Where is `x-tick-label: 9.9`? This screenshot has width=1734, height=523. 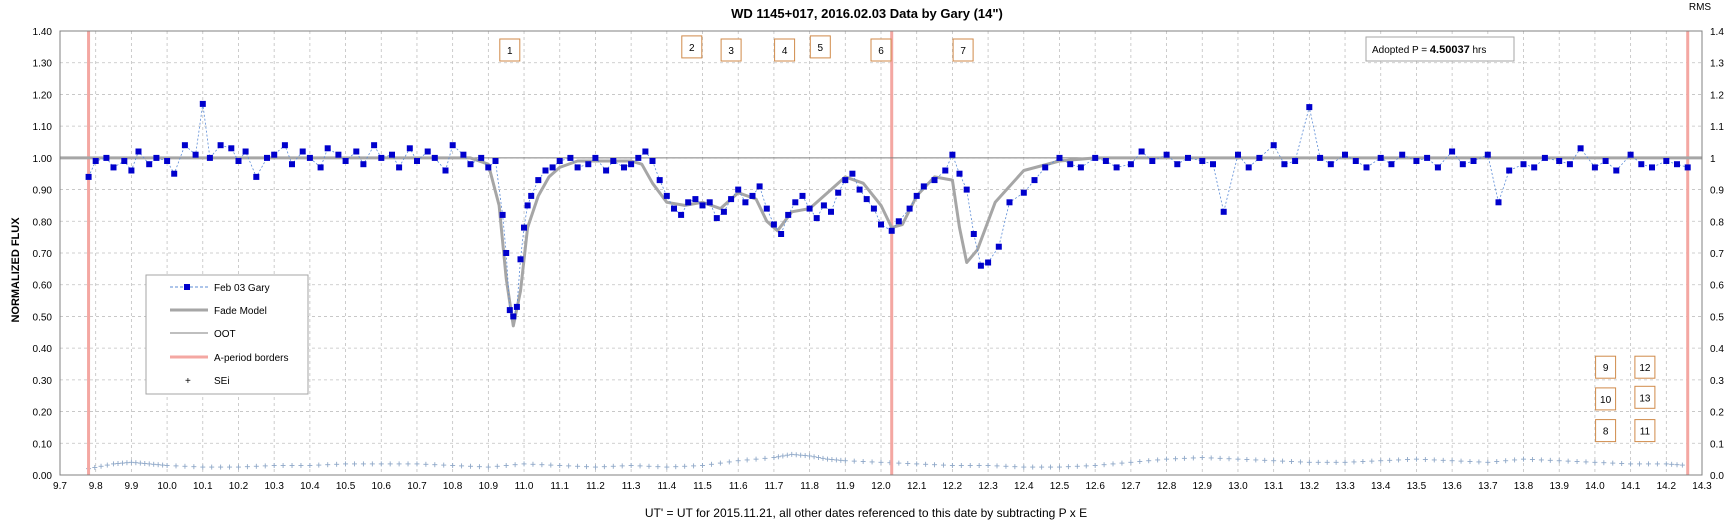 x-tick-label: 9.9 is located at coordinates (131, 486).